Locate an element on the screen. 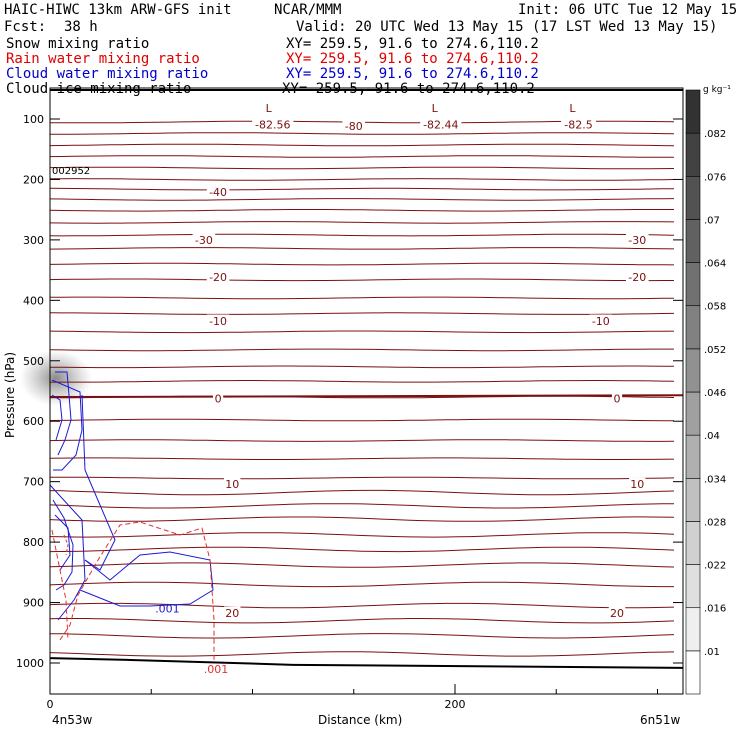 The height and width of the screenshot is (740, 740). colorbar-label: .022 is located at coordinates (715, 566).